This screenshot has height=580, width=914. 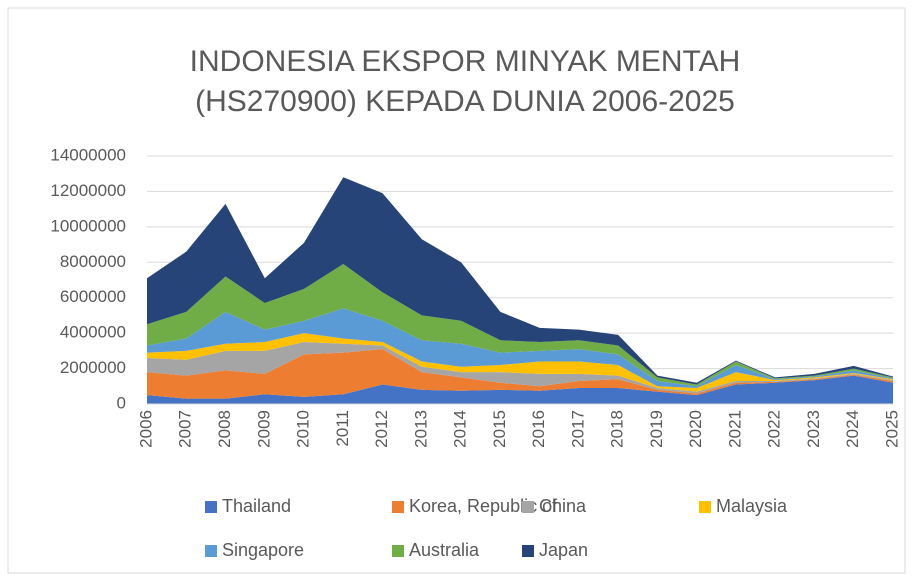 I want to click on x-tick-label: 2014, so click(x=460, y=429).